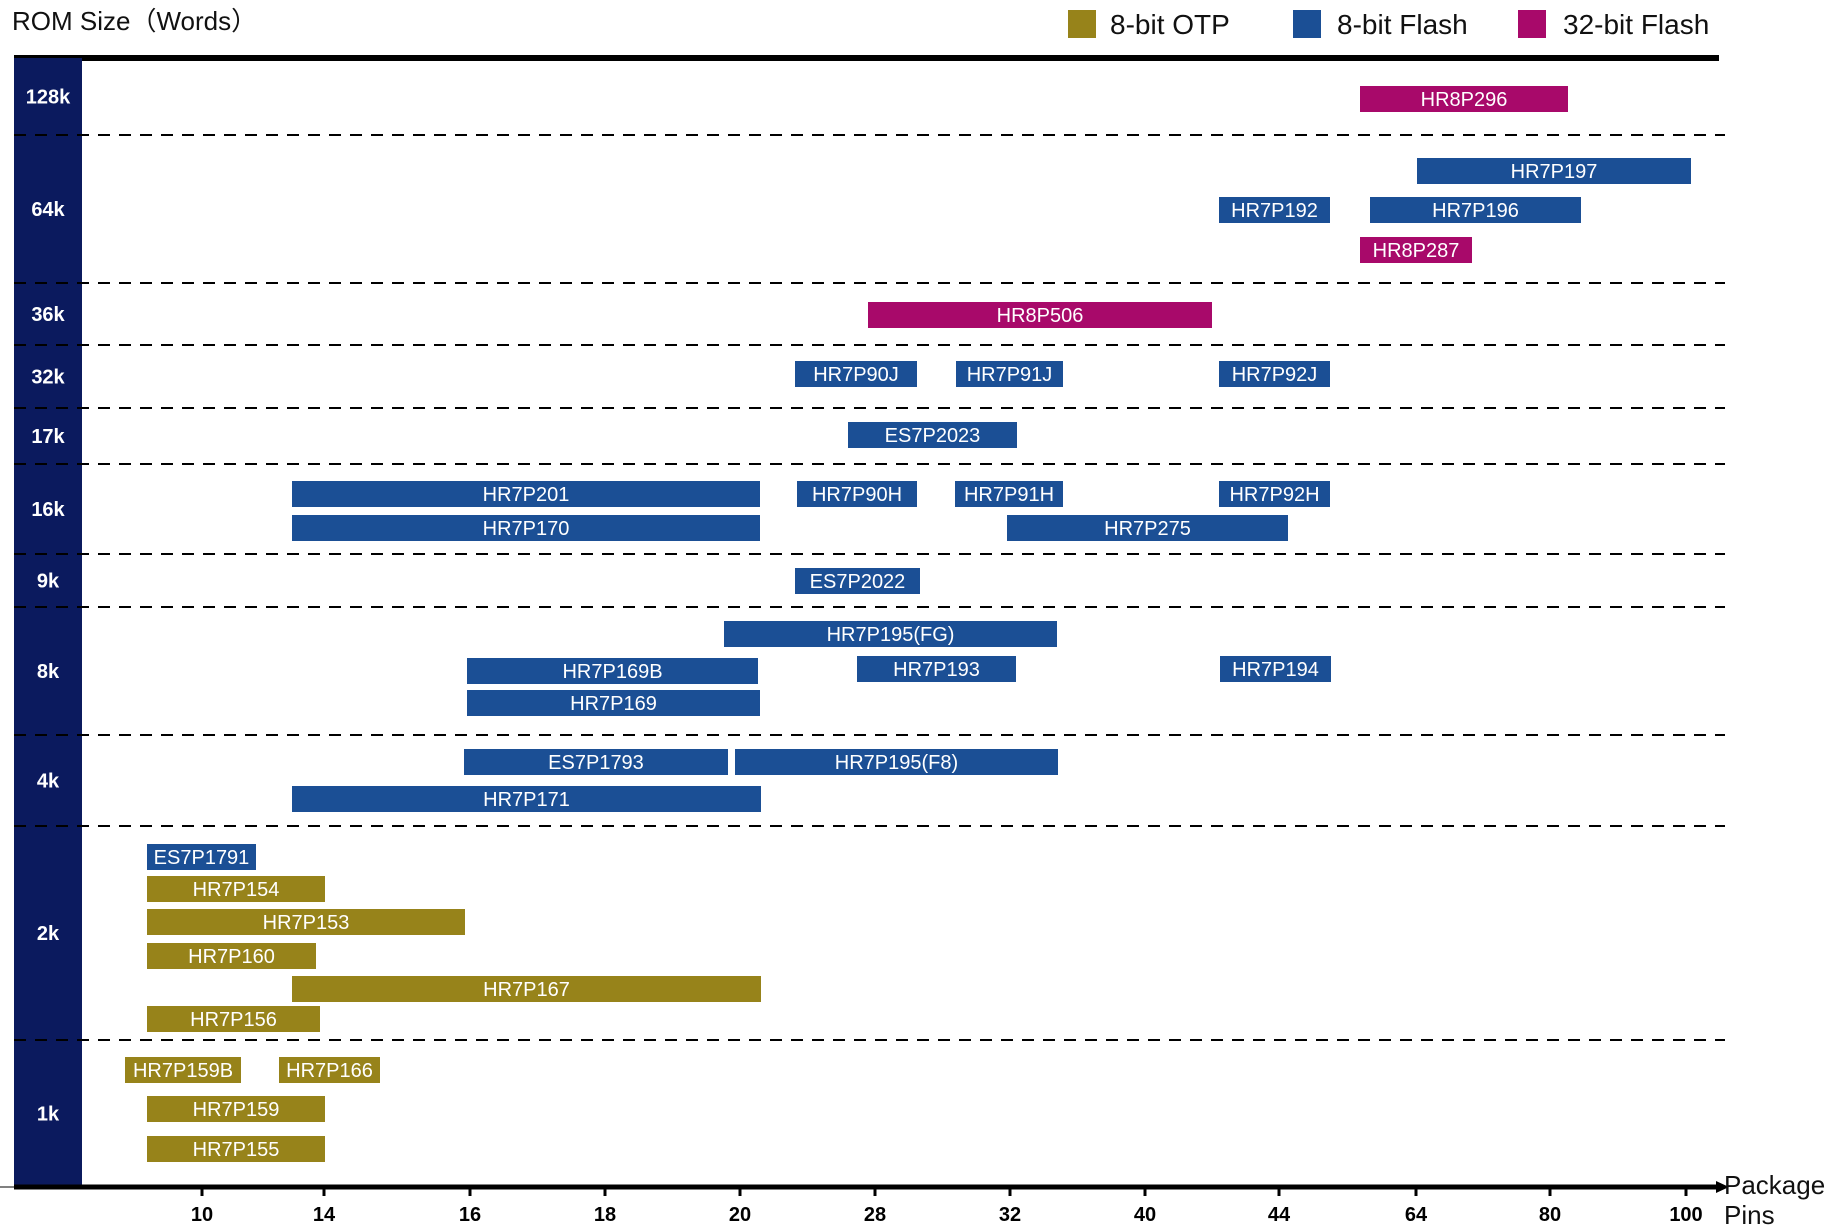 The height and width of the screenshot is (1226, 1831). I want to click on band-labels: 128k 64k 36k 32k 17k 16k 9k 8k 4k 2k 1k, so click(48, 606).